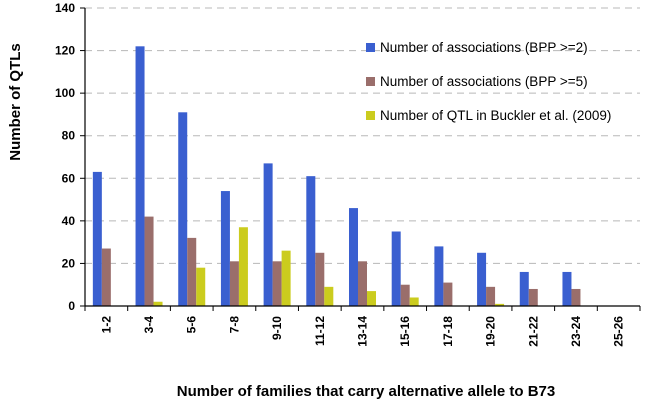 The height and width of the screenshot is (408, 656). What do you see at coordinates (69, 136) in the screenshot?
I see `y-tick-label: 80` at bounding box center [69, 136].